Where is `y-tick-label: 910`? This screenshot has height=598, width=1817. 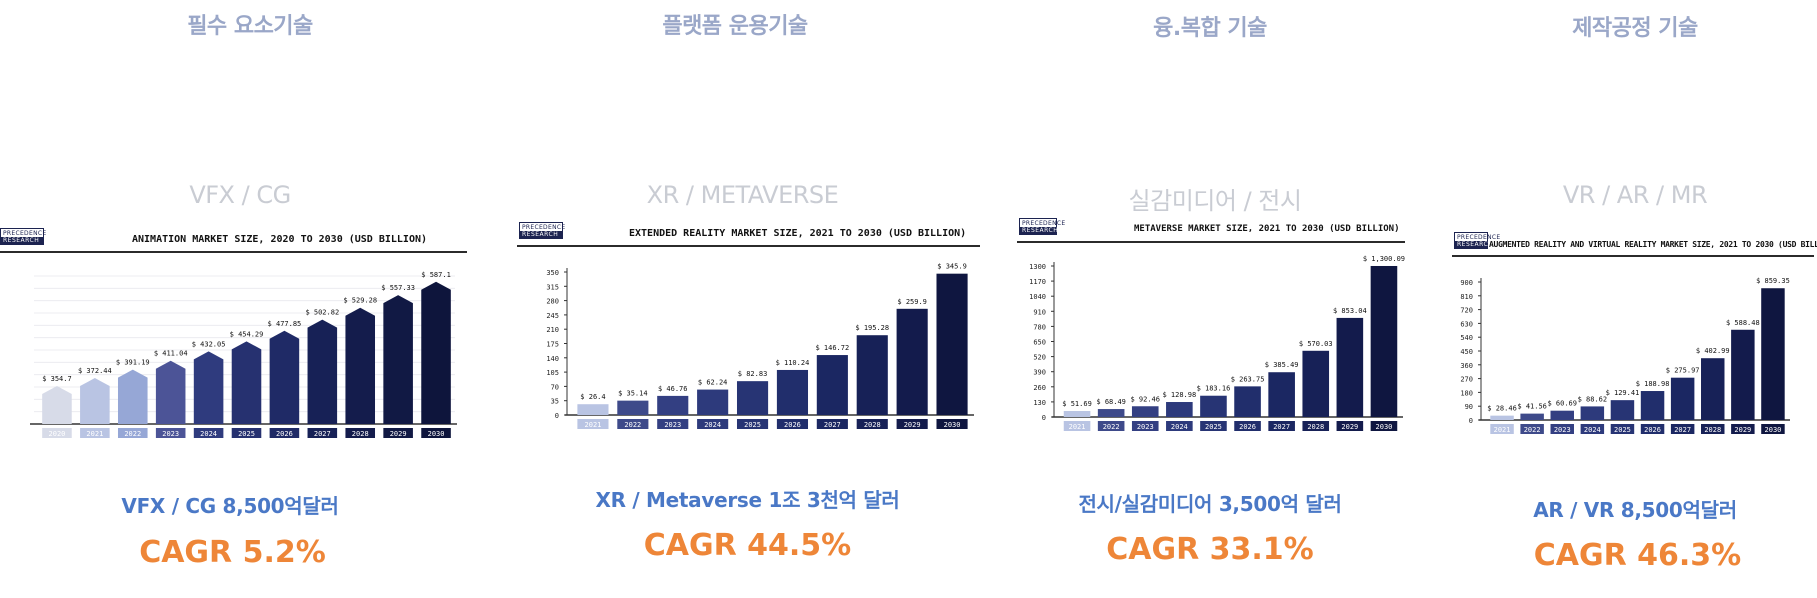 y-tick-label: 910 is located at coordinates (1039, 312).